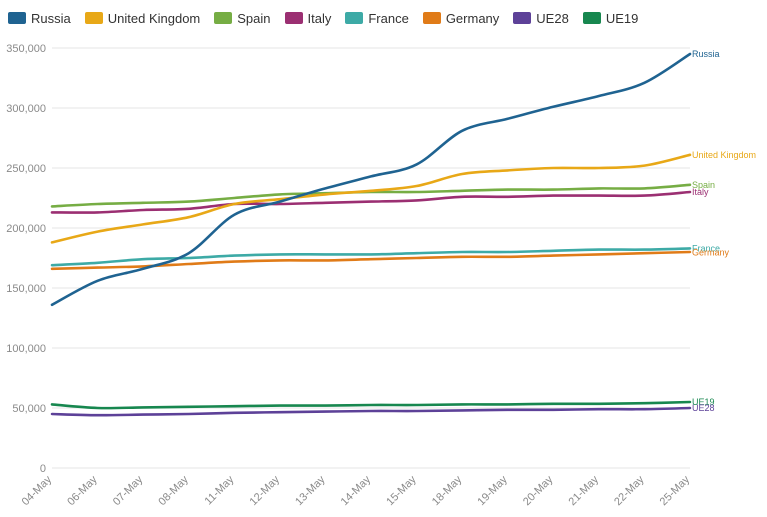 This screenshot has height=517, width=767. Describe the element at coordinates (265, 490) in the screenshot. I see `x-tick-label: 12-May` at that location.